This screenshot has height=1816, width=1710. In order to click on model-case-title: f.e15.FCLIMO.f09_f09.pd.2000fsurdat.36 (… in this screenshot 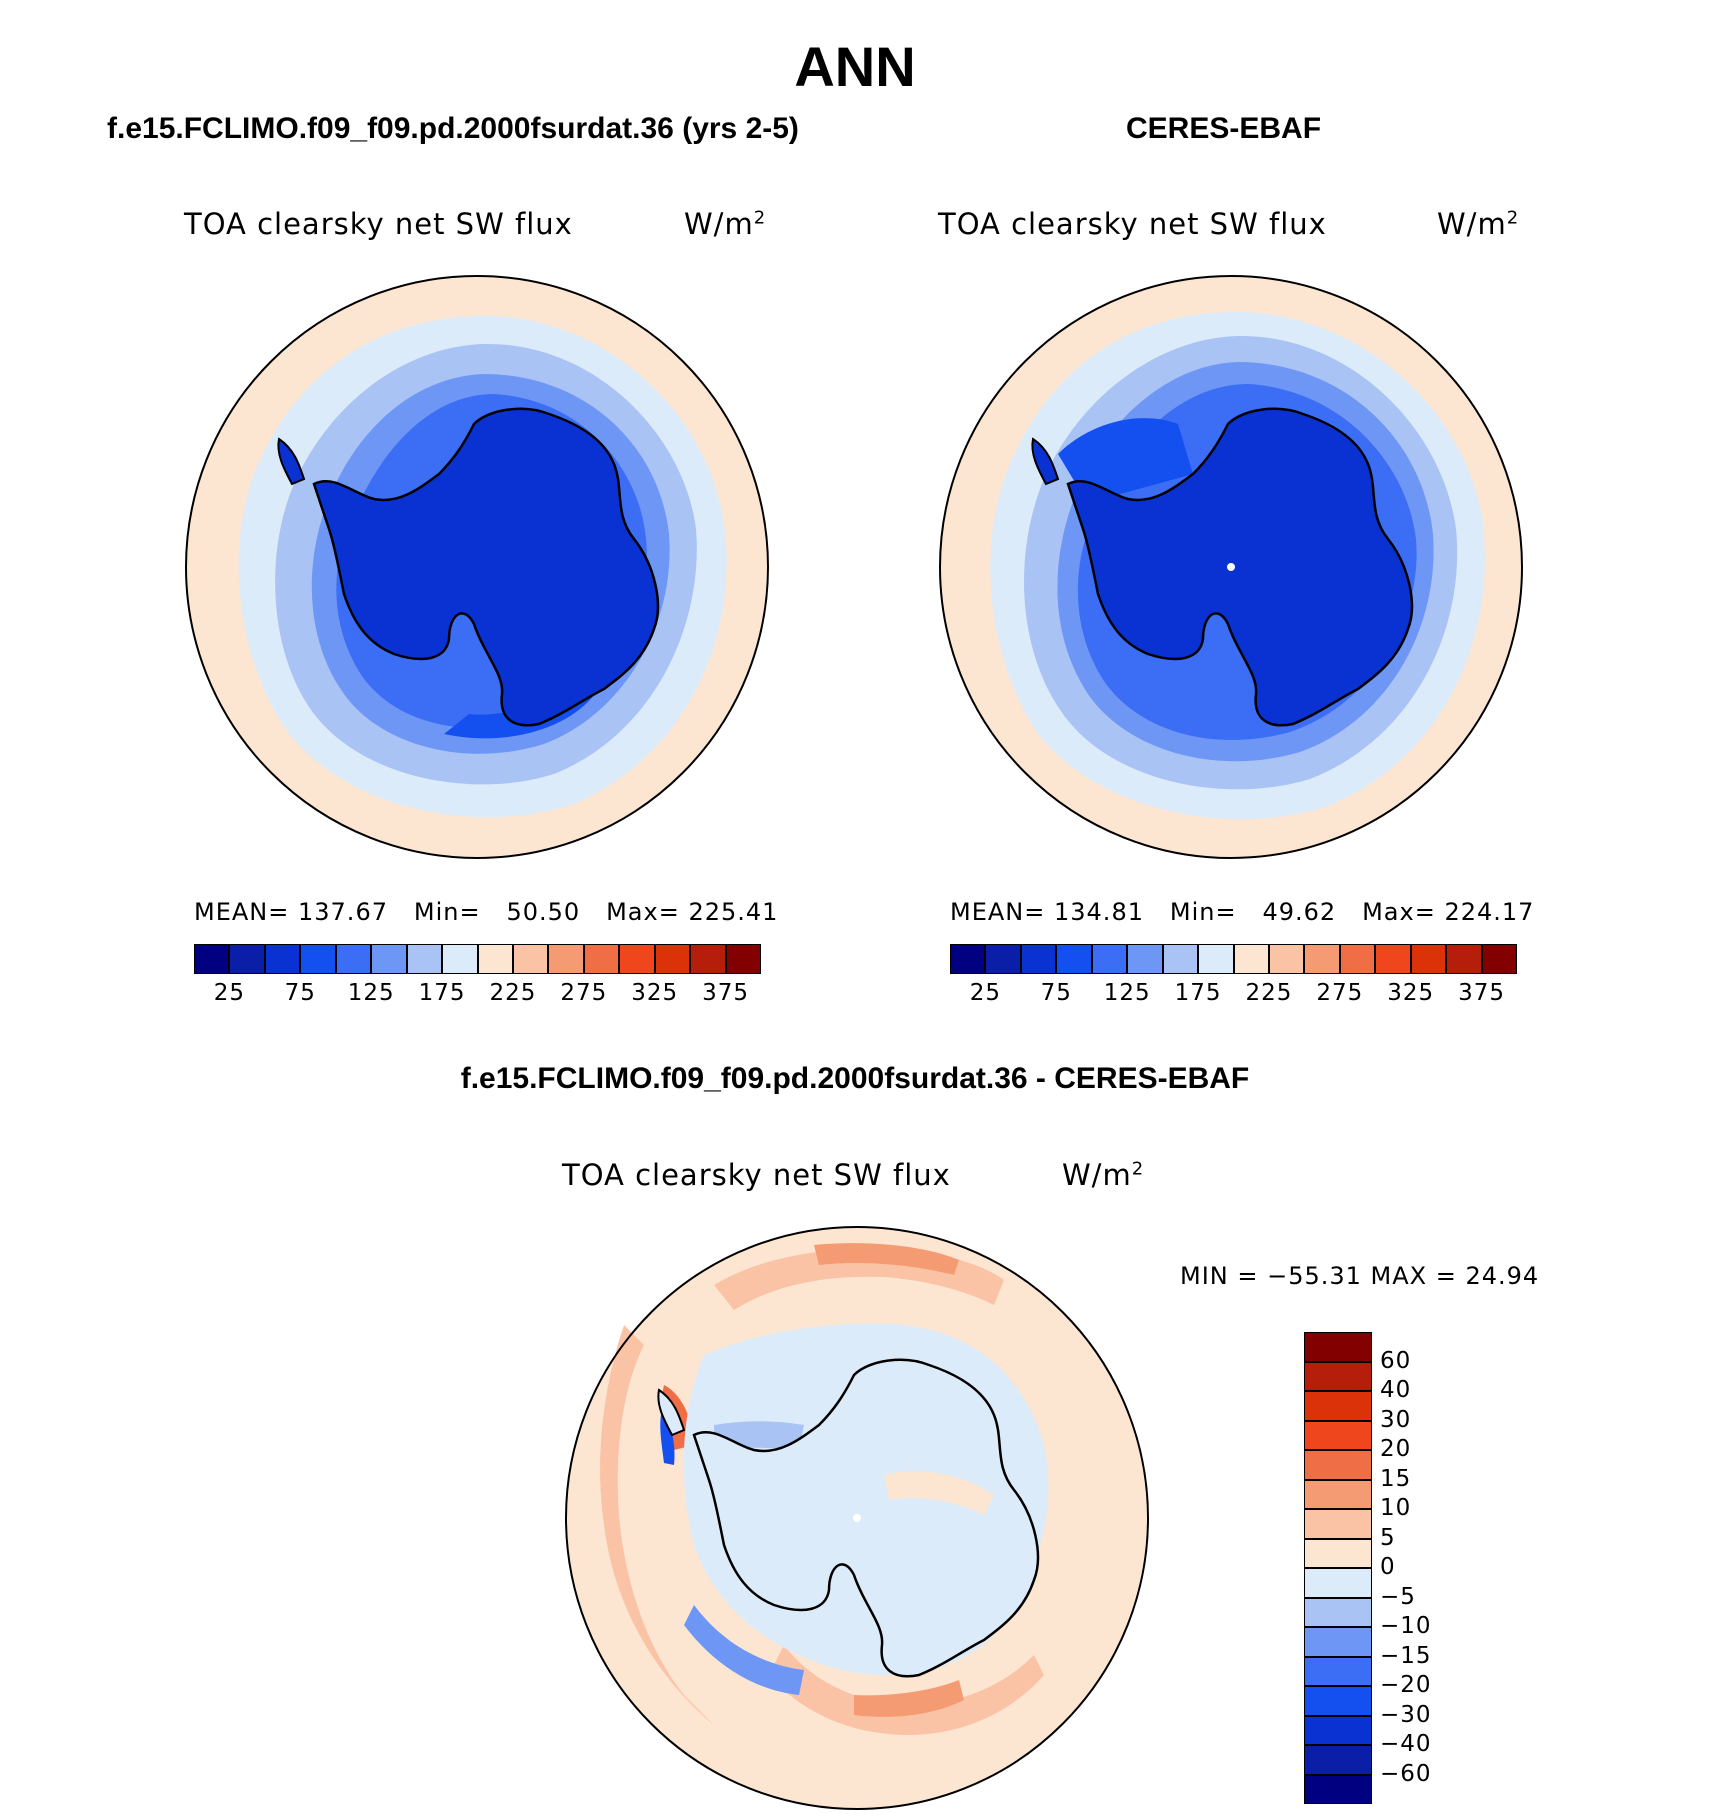, I will do `click(453, 128)`.